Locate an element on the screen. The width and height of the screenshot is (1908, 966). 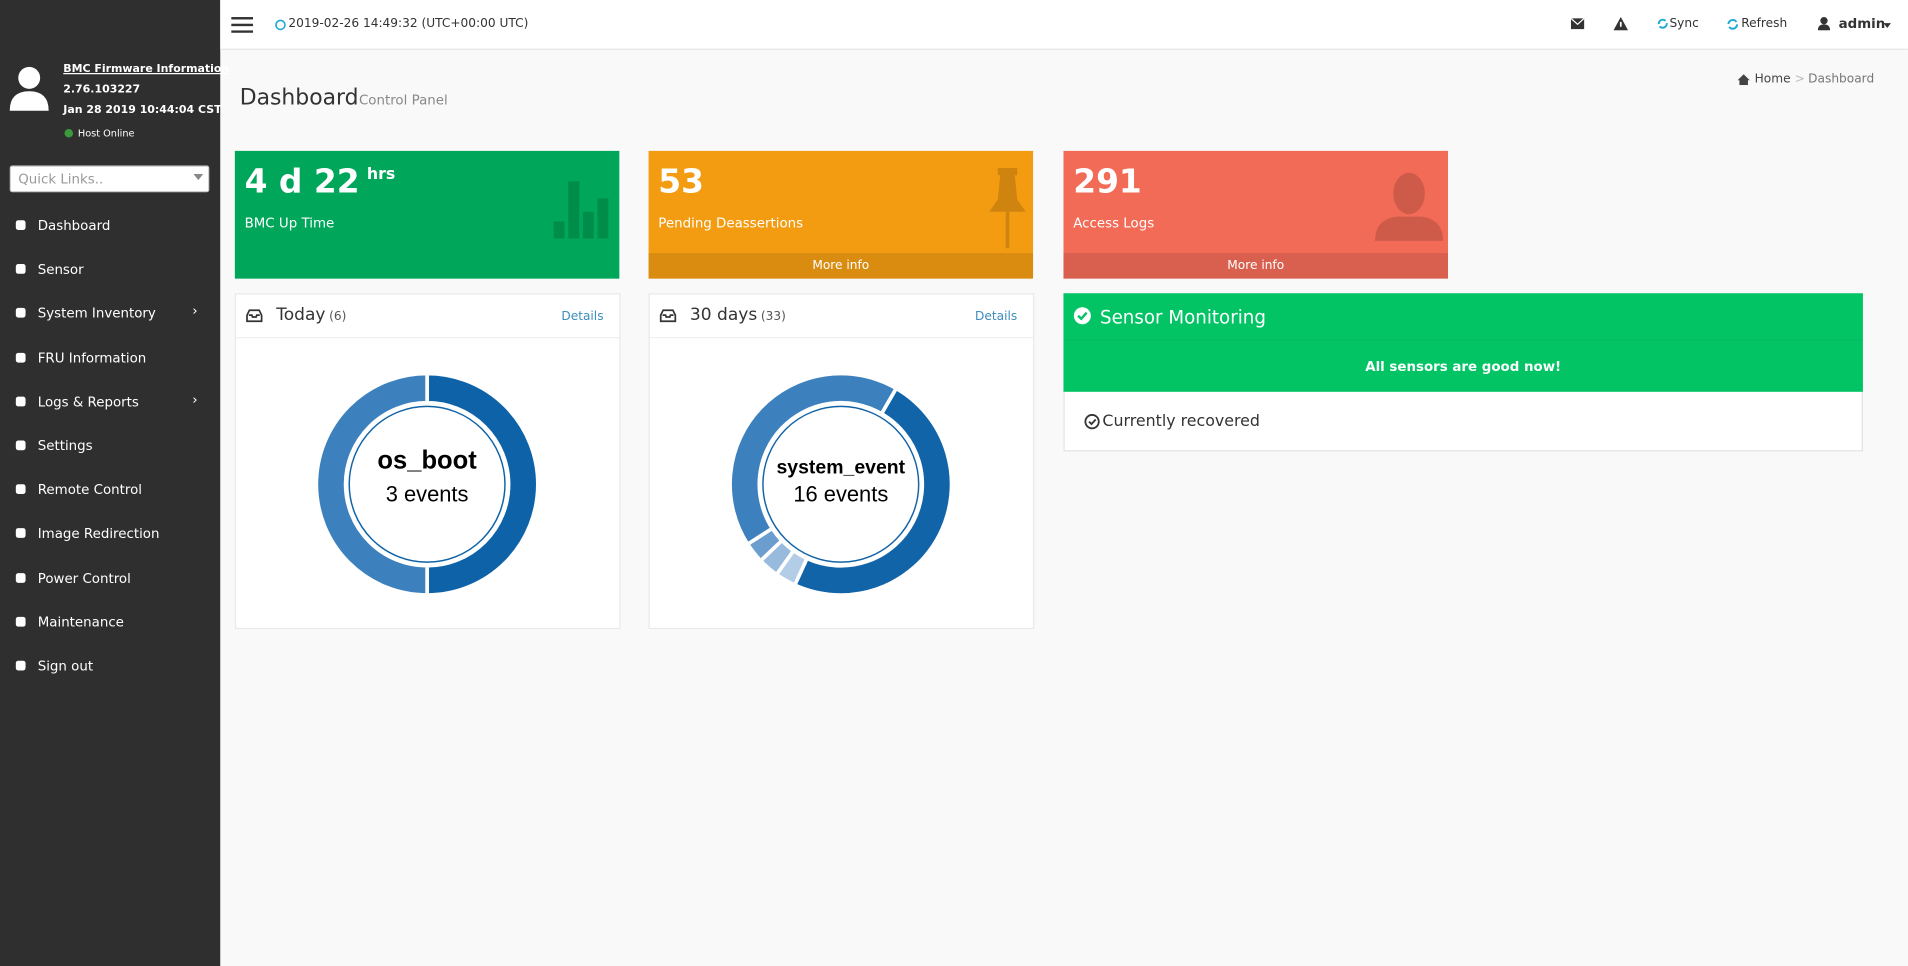
bar-icon is located at coordinates (581, 210).